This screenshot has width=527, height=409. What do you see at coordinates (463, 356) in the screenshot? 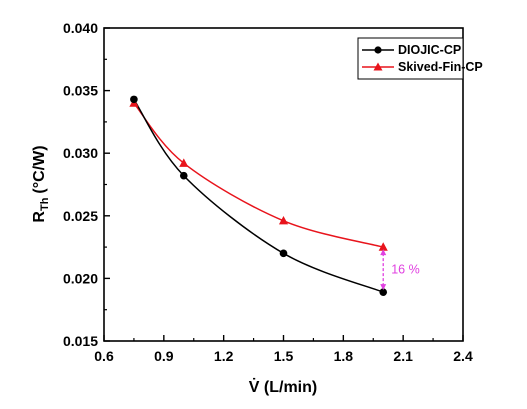
I see `x-tick-label: 2.4` at bounding box center [463, 356].